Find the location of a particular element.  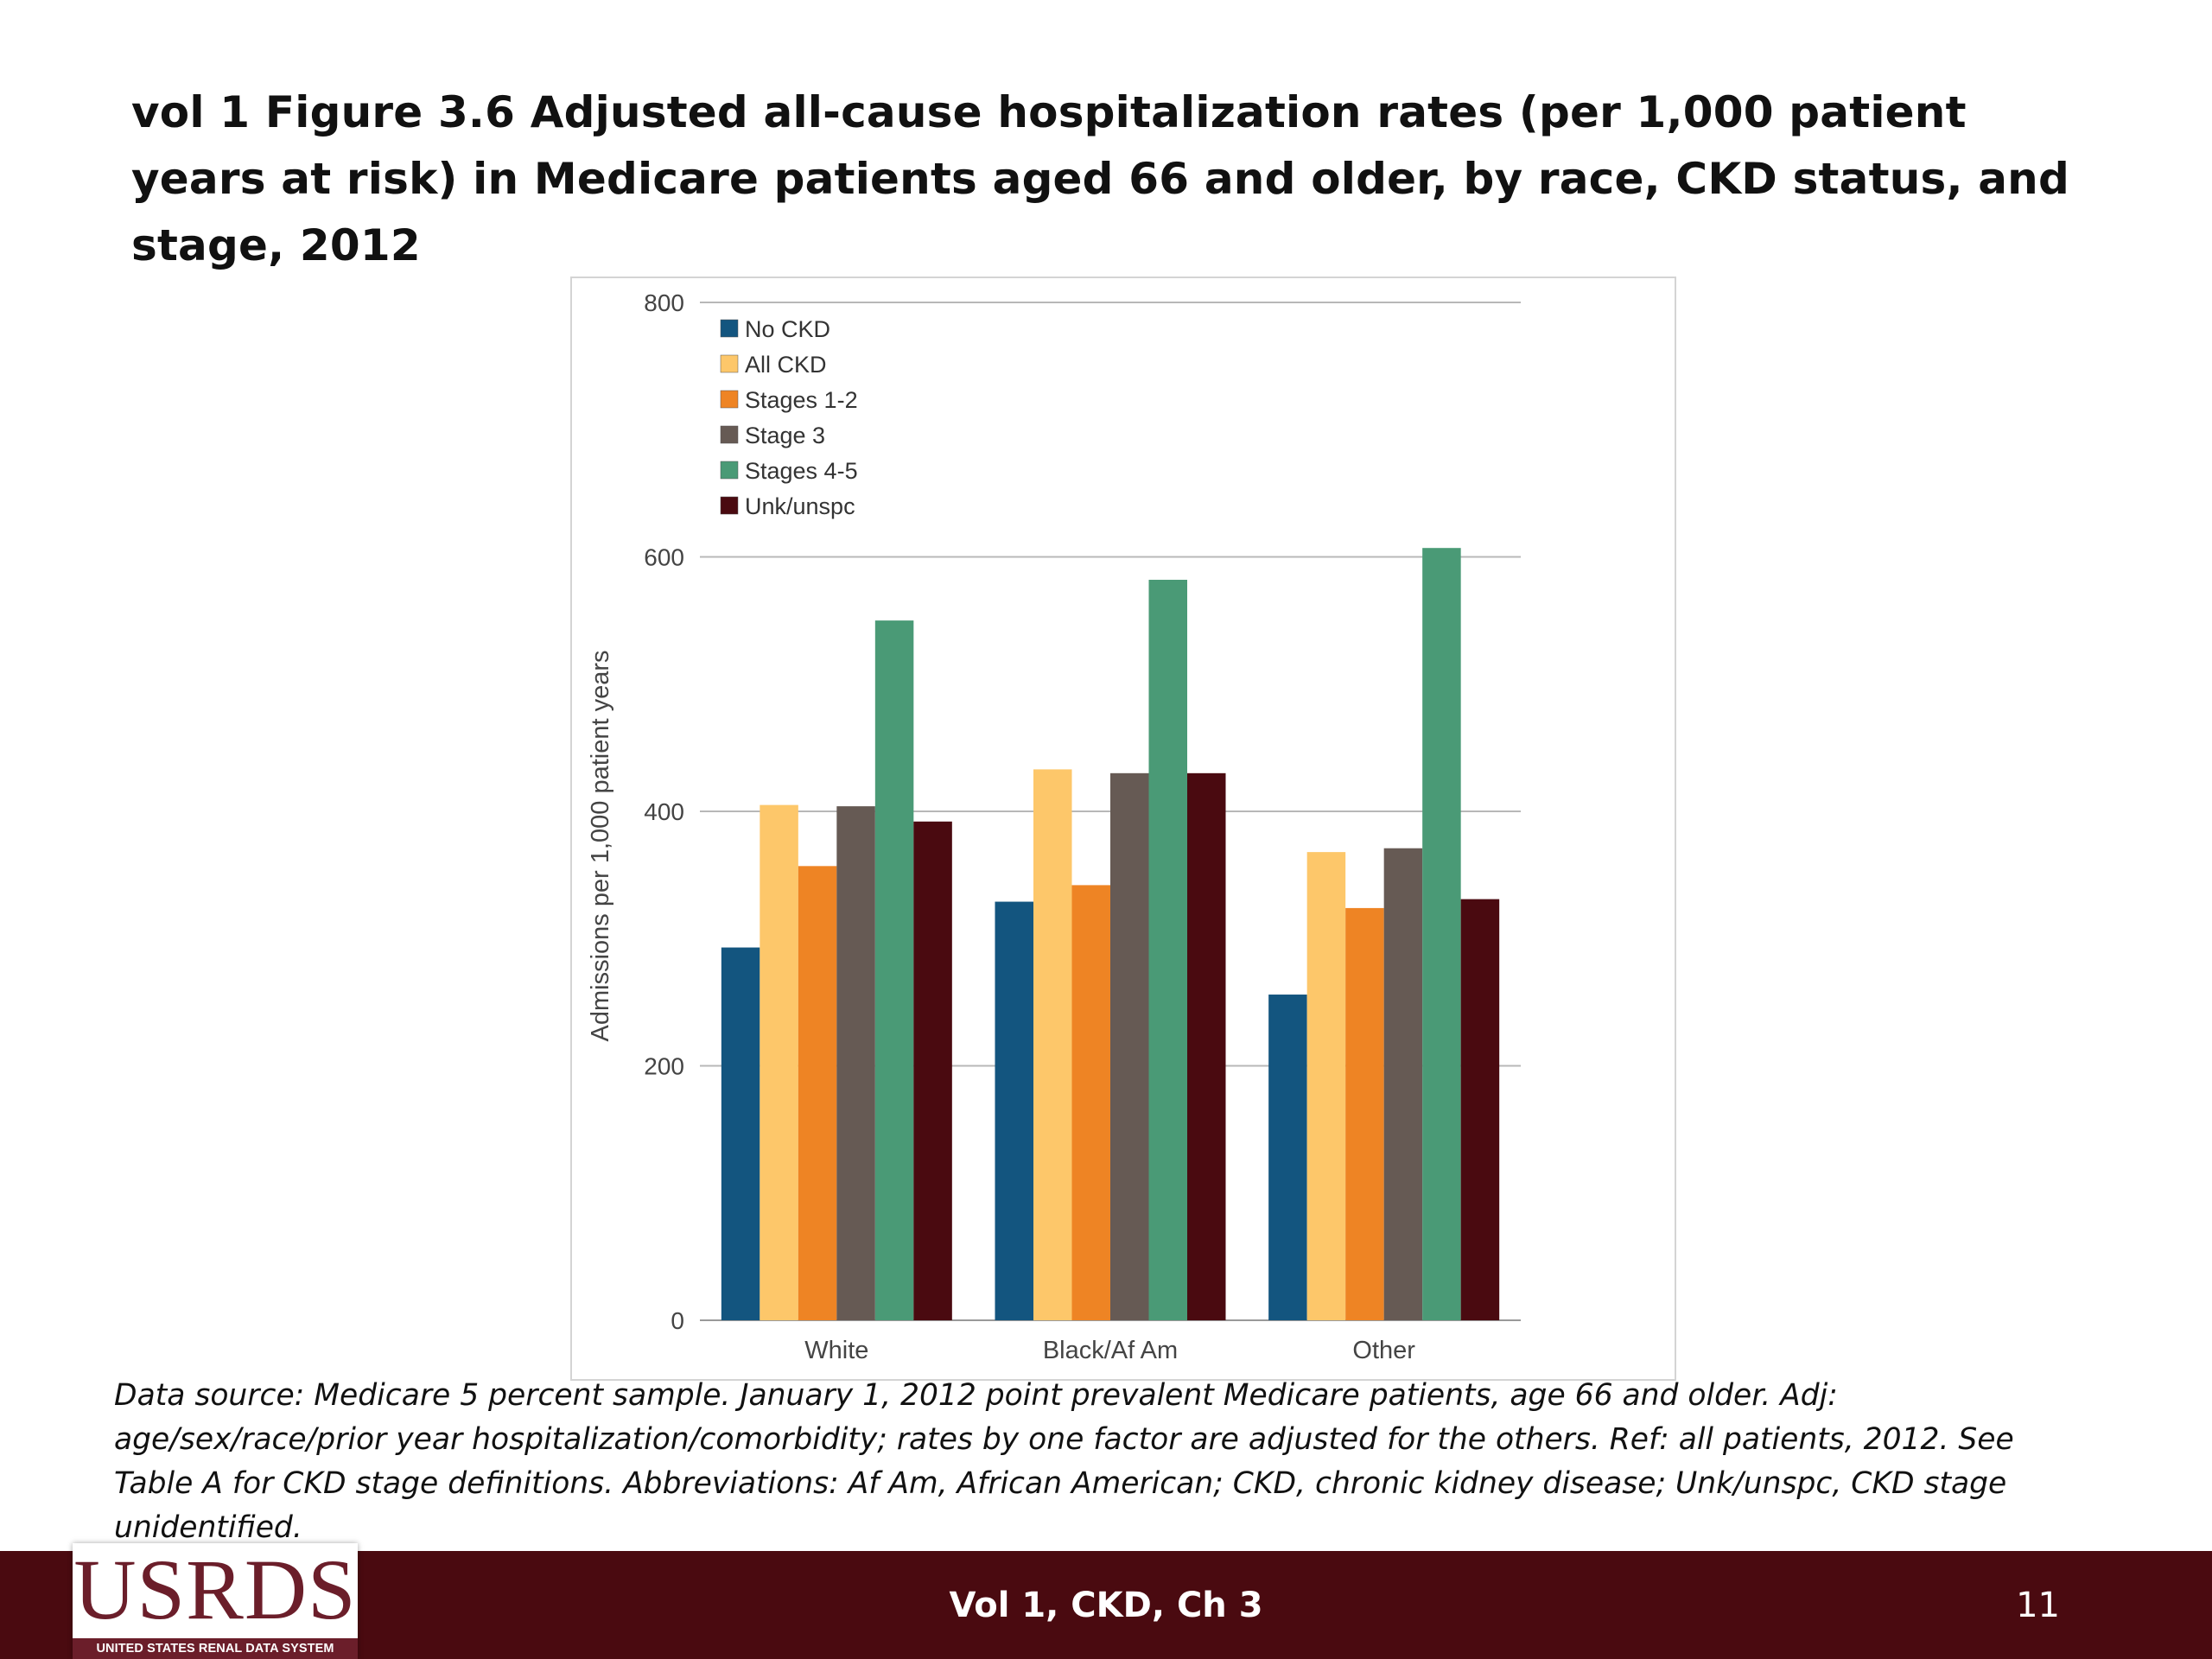

bar-unk-unspc-other is located at coordinates (1480, 1109).